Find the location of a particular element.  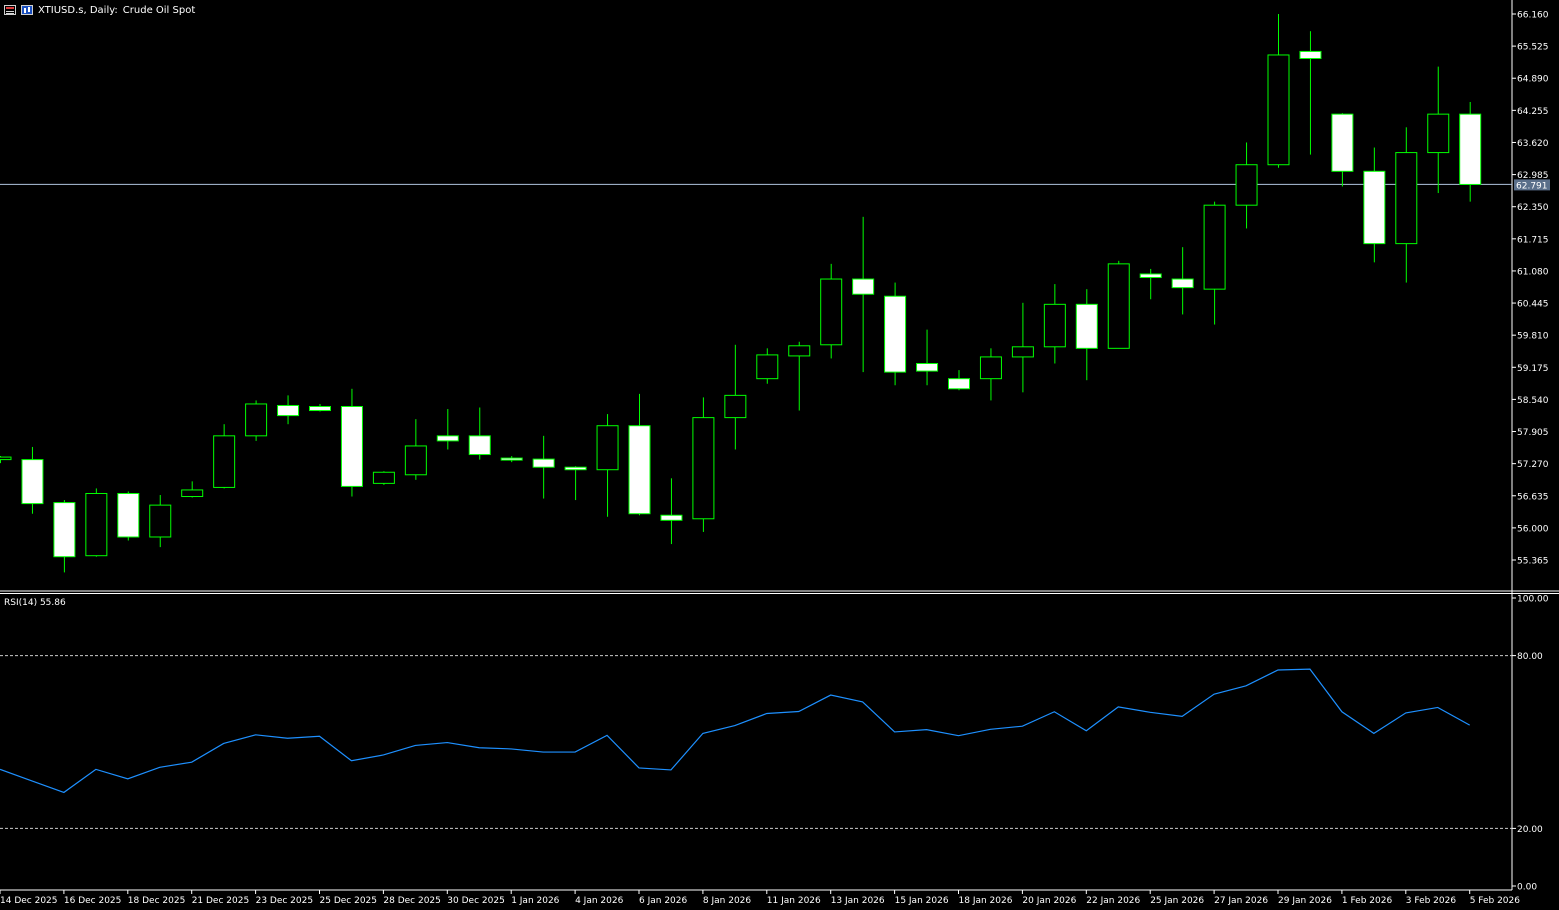

date-label: 8 Jan 2026 is located at coordinates (727, 901).